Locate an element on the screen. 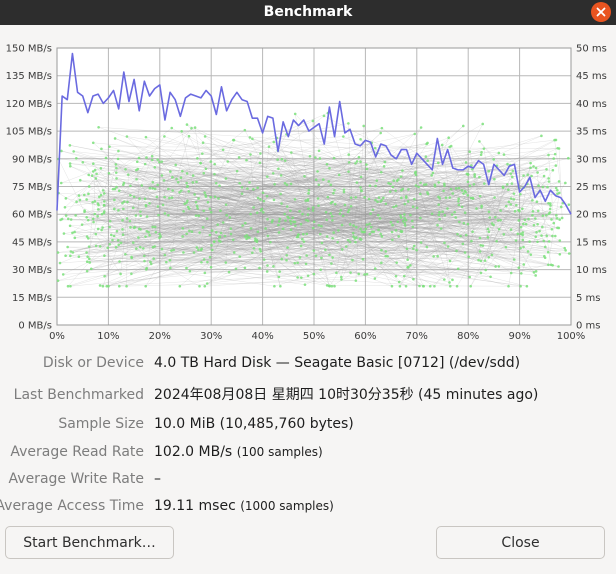 The width and height of the screenshot is (616, 574). y-right-tick-label: 10 ms is located at coordinates (591, 270).